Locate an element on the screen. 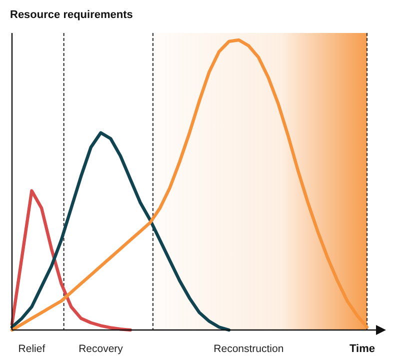 The image size is (396, 356). x-tick-label: Reconstruction is located at coordinates (249, 349).